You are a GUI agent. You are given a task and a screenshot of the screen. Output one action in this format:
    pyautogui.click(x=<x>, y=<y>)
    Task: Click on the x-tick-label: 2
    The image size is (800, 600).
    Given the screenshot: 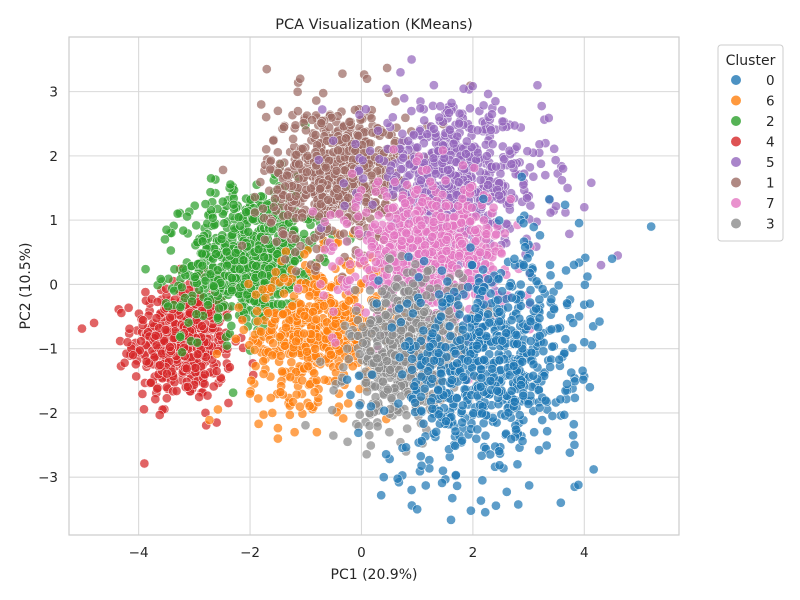 What is the action you would take?
    pyautogui.click(x=473, y=553)
    